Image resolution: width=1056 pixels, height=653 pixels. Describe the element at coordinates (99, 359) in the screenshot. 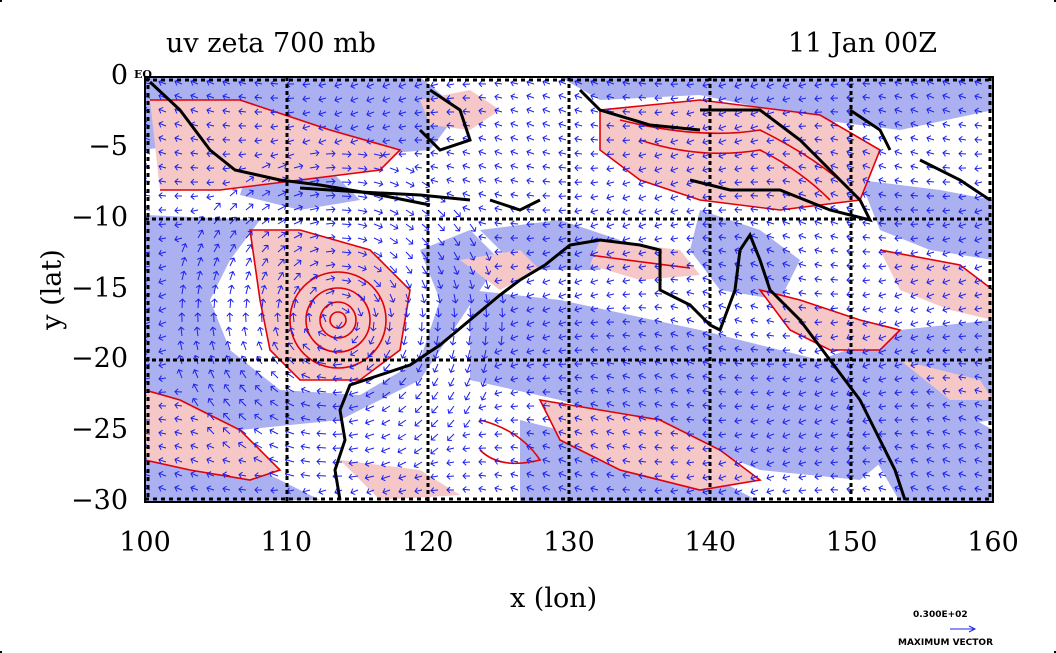

I see `y-tick-label: −20` at that location.